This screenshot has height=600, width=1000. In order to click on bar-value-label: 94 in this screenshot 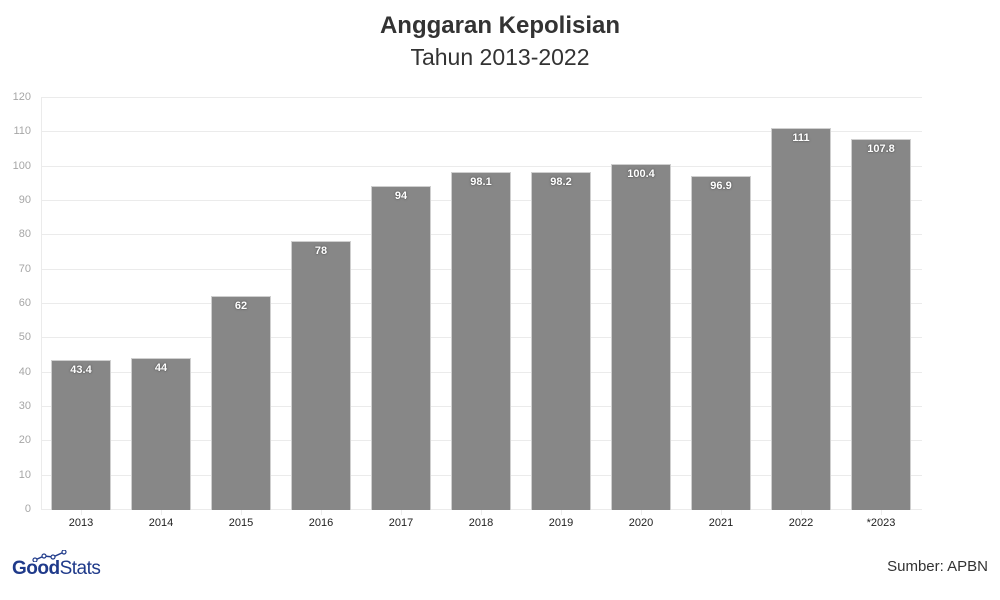, I will do `click(401, 196)`.